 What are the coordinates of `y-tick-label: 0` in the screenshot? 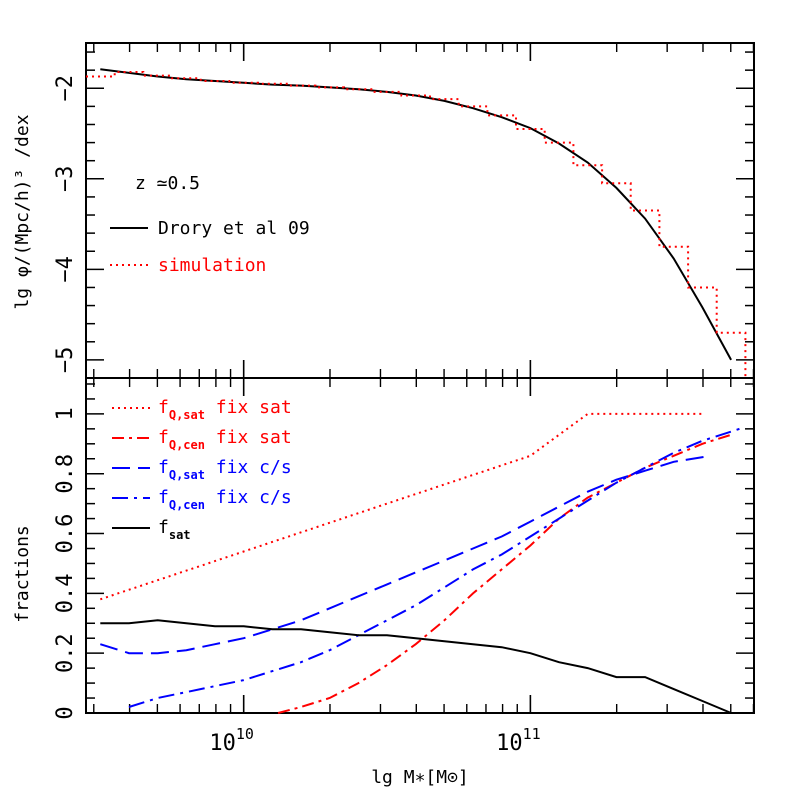 It's located at (65, 712).